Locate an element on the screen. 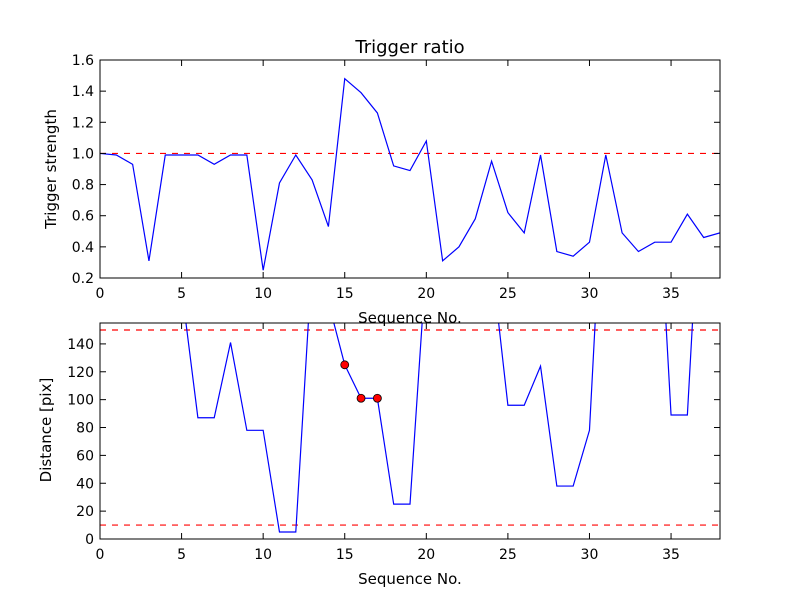  y-tick-label: 0.2 is located at coordinates (83, 279).